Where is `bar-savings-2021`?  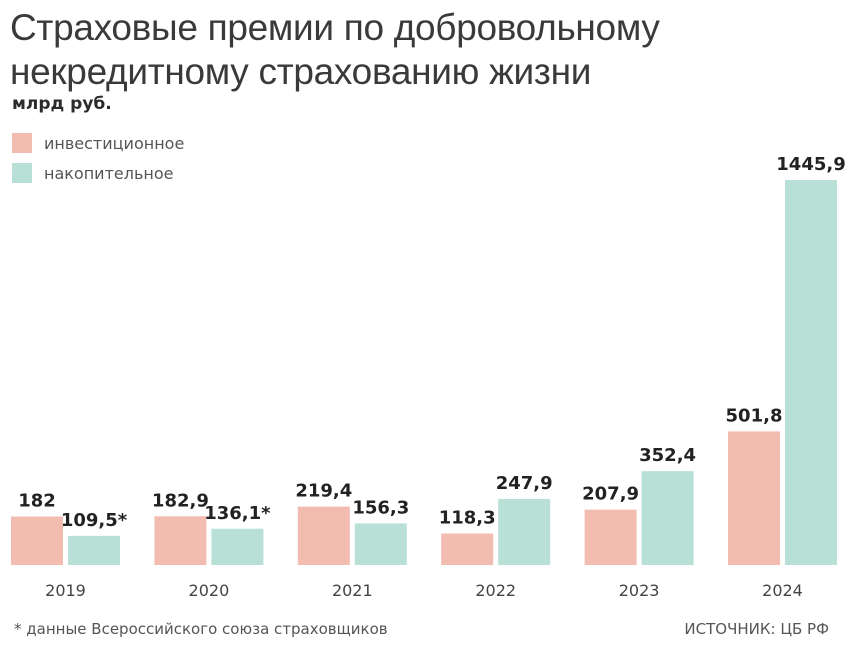 bar-savings-2021 is located at coordinates (380, 544).